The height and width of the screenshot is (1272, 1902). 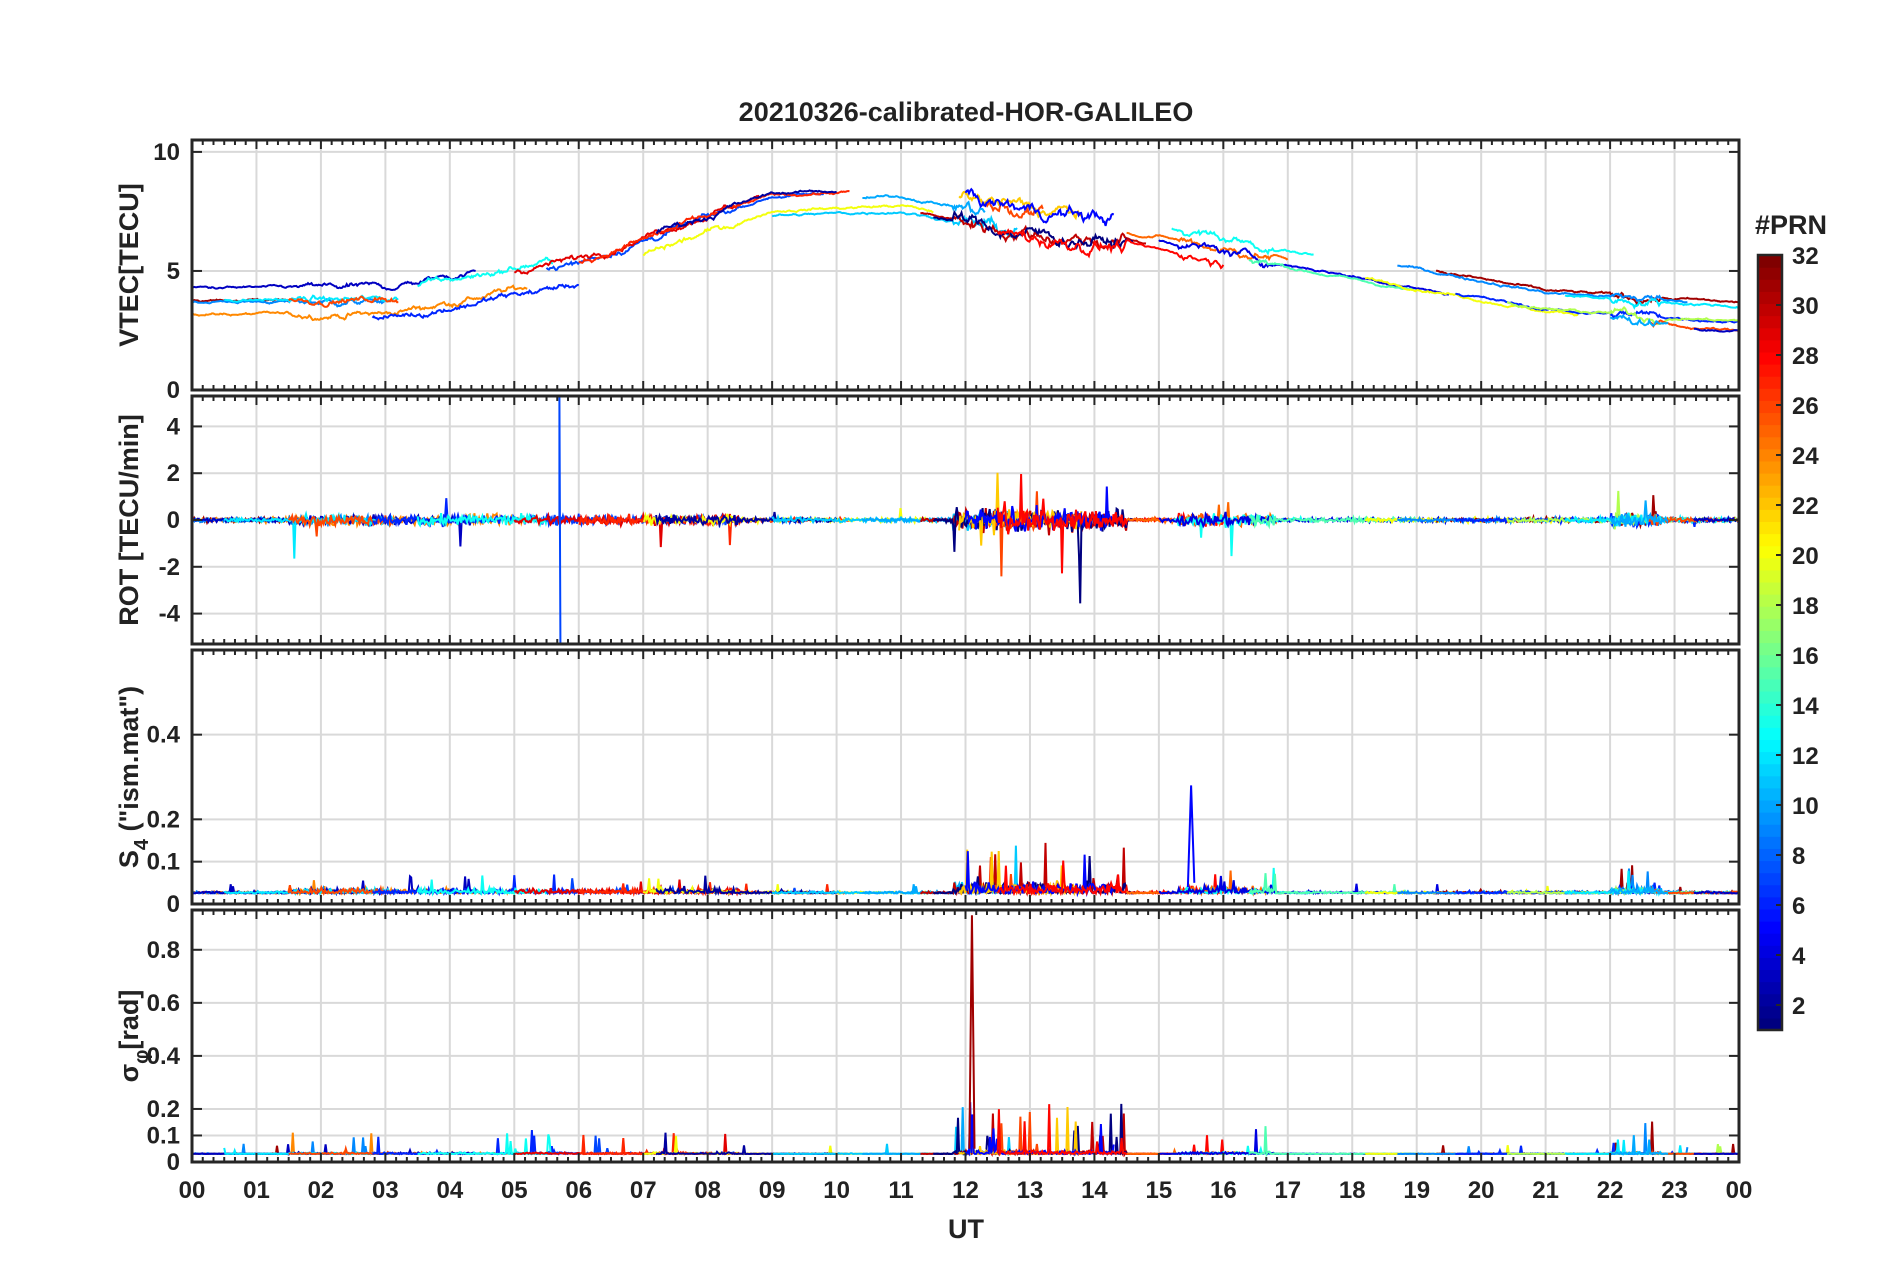 I want to click on colorbar-tick-label: 32, so click(x=1805, y=256).